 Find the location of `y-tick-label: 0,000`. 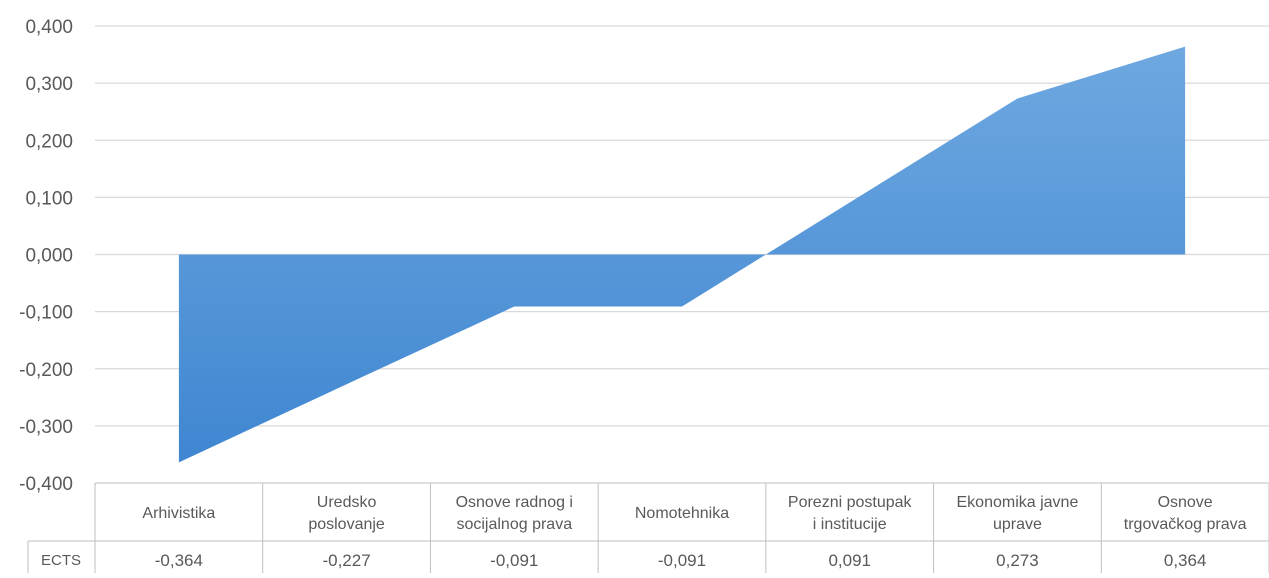

y-tick-label: 0,000 is located at coordinates (49, 256).